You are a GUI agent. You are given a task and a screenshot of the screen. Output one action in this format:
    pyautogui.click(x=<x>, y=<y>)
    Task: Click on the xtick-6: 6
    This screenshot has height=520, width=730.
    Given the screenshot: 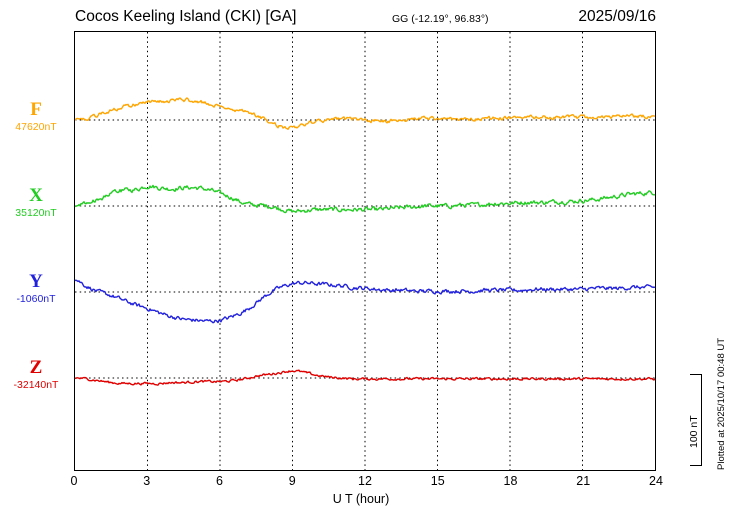 What is the action you would take?
    pyautogui.click(x=219, y=481)
    